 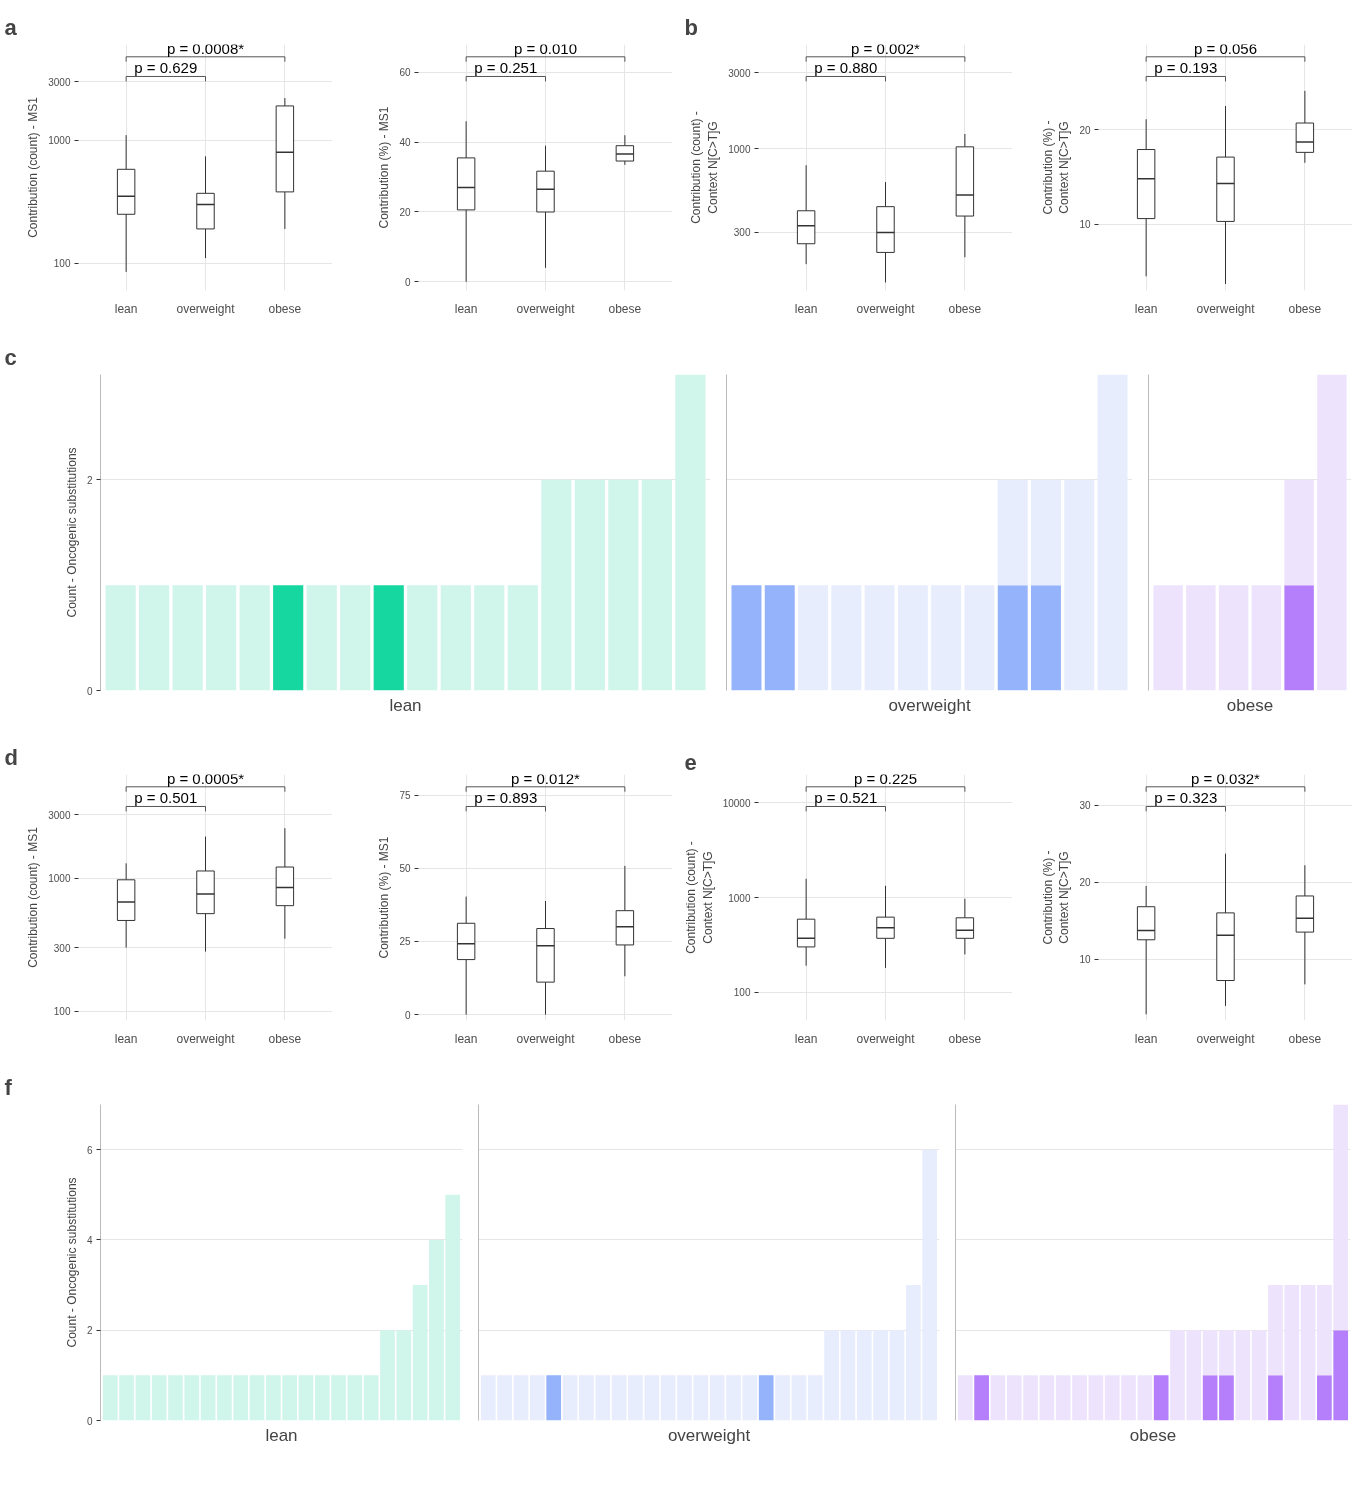 I want to click on annotation: p = 0.893, so click(x=506, y=798).